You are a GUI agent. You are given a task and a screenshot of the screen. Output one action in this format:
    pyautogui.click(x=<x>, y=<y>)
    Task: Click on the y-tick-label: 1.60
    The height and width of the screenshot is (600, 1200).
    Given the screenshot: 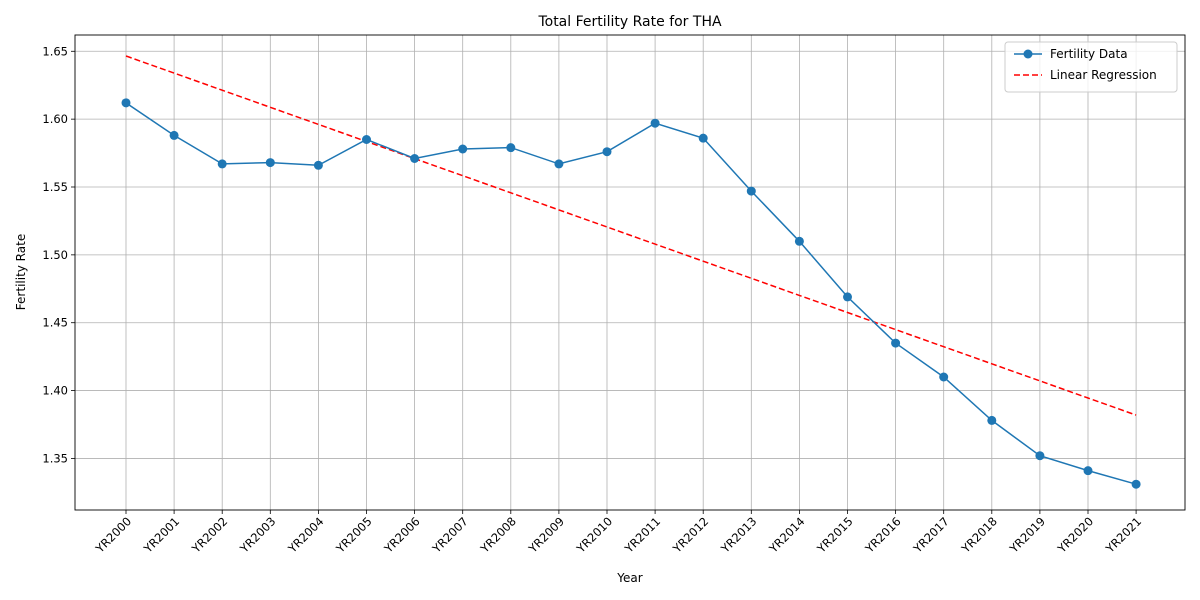 What is the action you would take?
    pyautogui.click(x=55, y=119)
    